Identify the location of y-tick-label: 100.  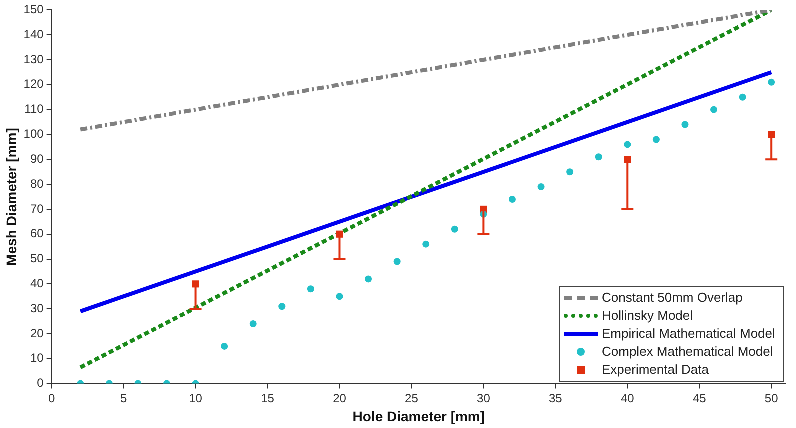
(34, 134).